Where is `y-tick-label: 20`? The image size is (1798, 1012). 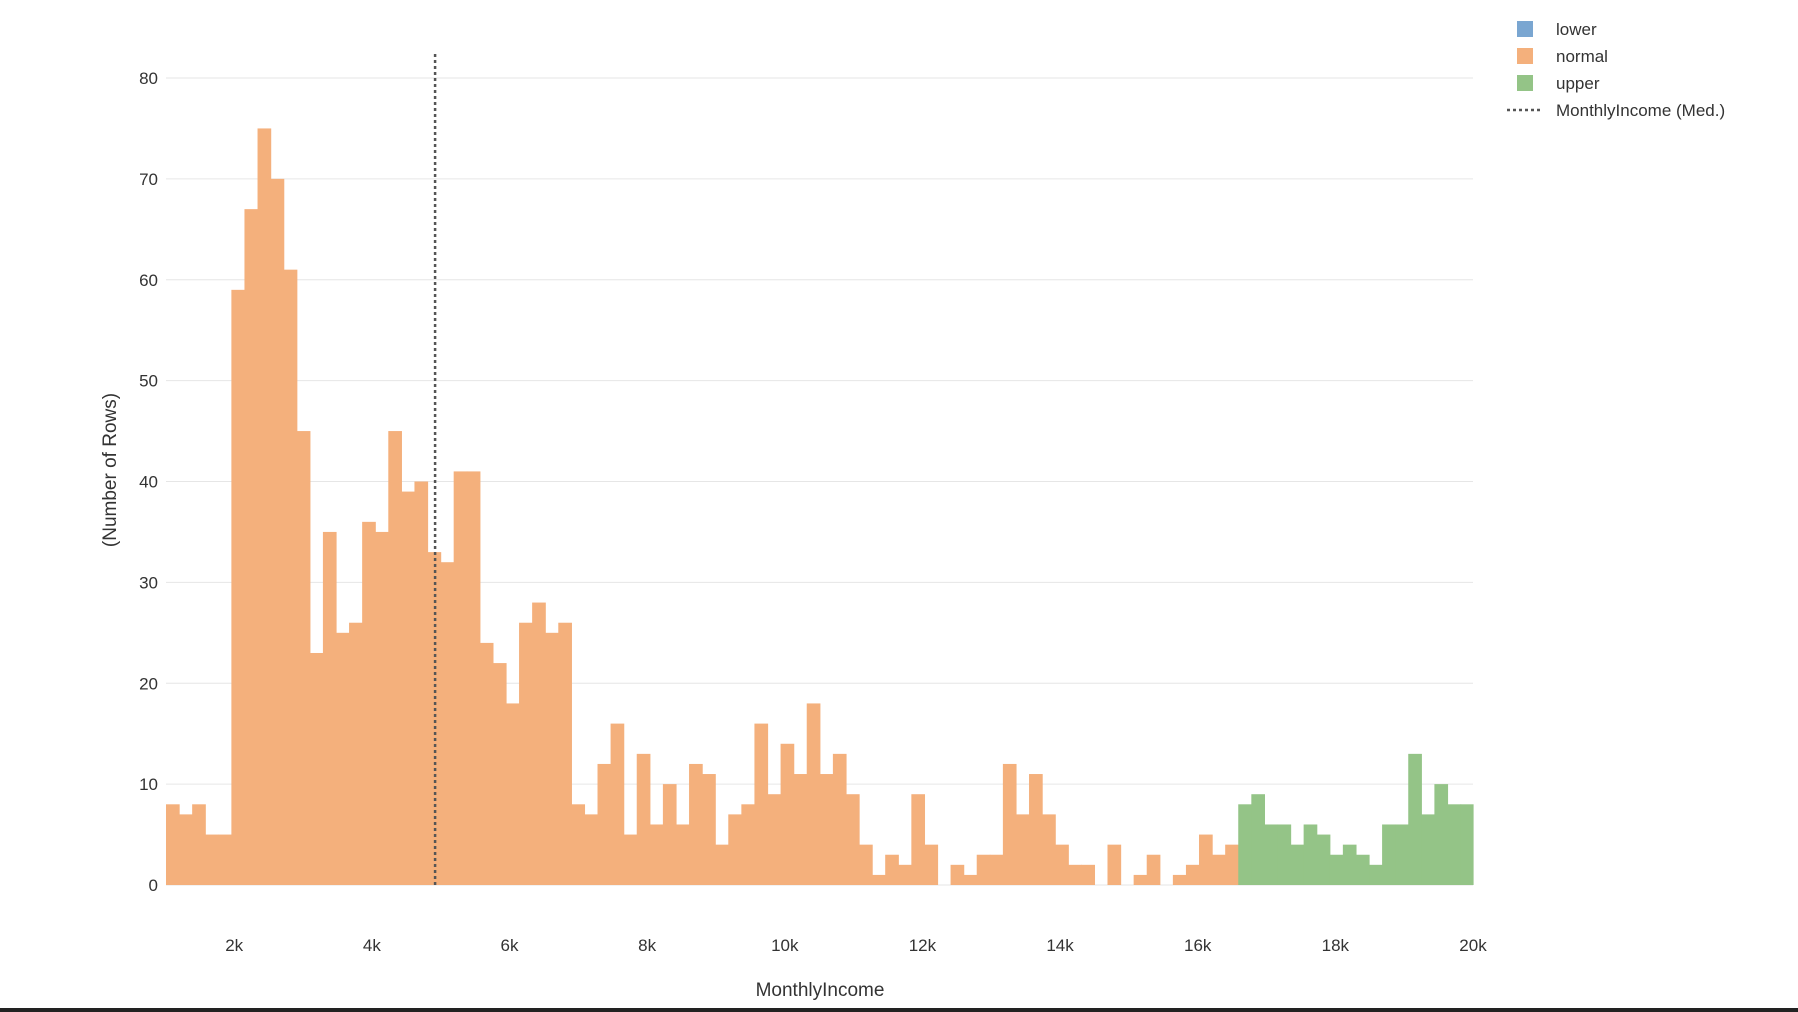
y-tick-label: 20 is located at coordinates (148, 683).